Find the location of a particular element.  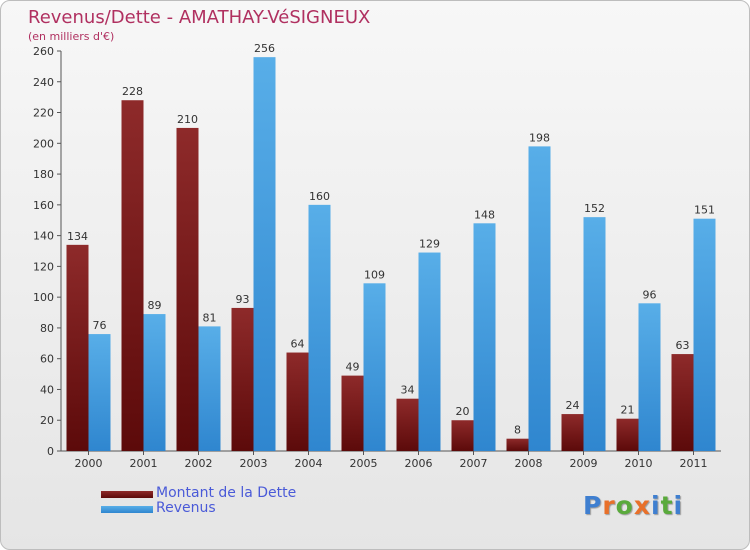

y-tick-label: 240 is located at coordinates (43, 82).